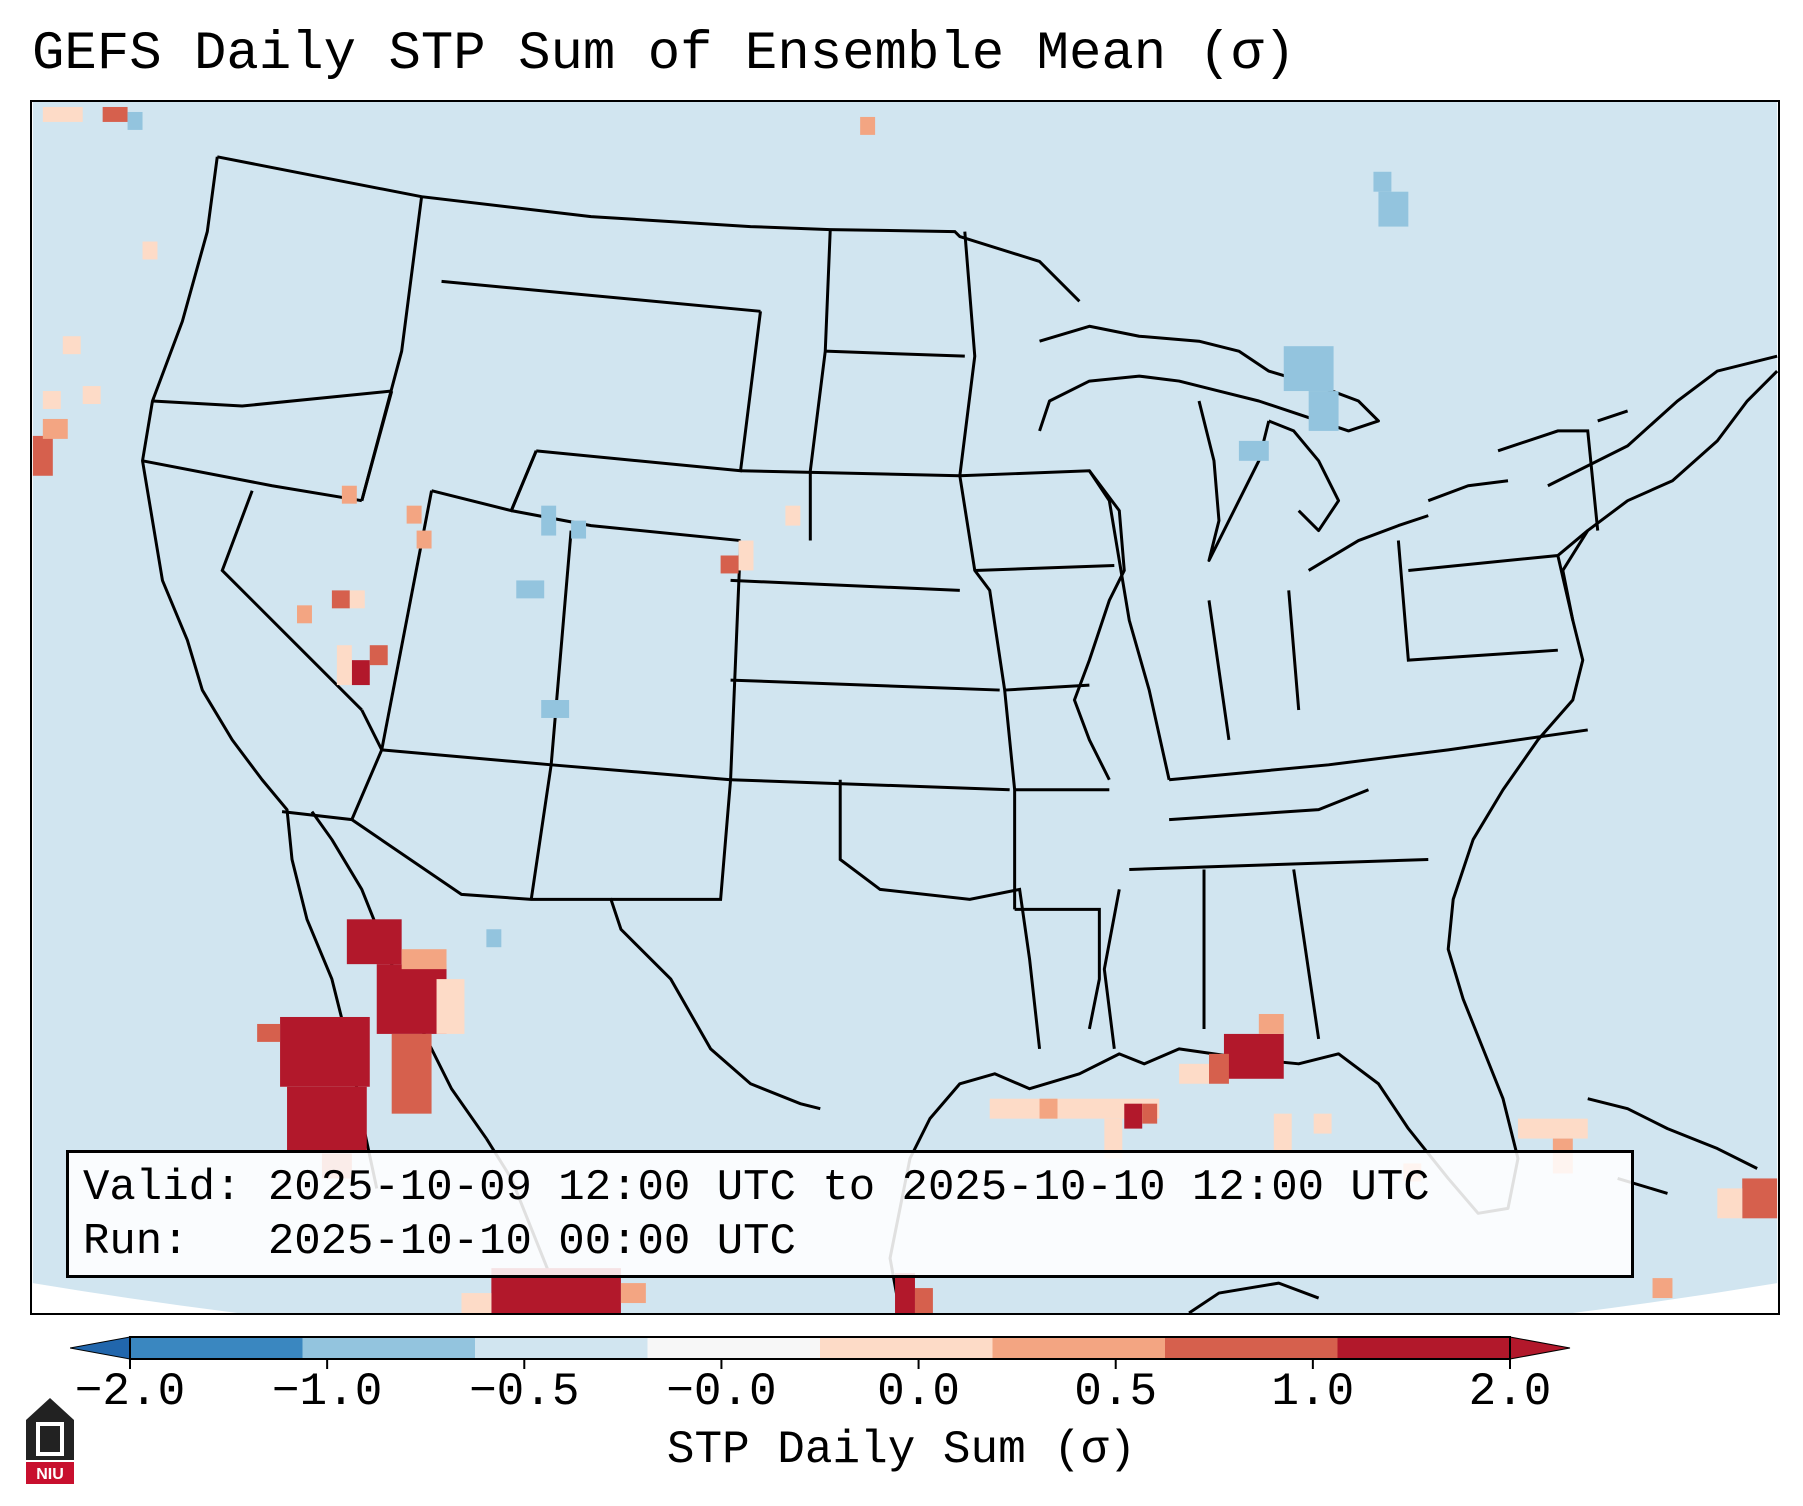 This screenshot has width=1803, height=1506. What do you see at coordinates (524, 1392) in the screenshot?
I see `colorbar-tick-label: −0.5` at bounding box center [524, 1392].